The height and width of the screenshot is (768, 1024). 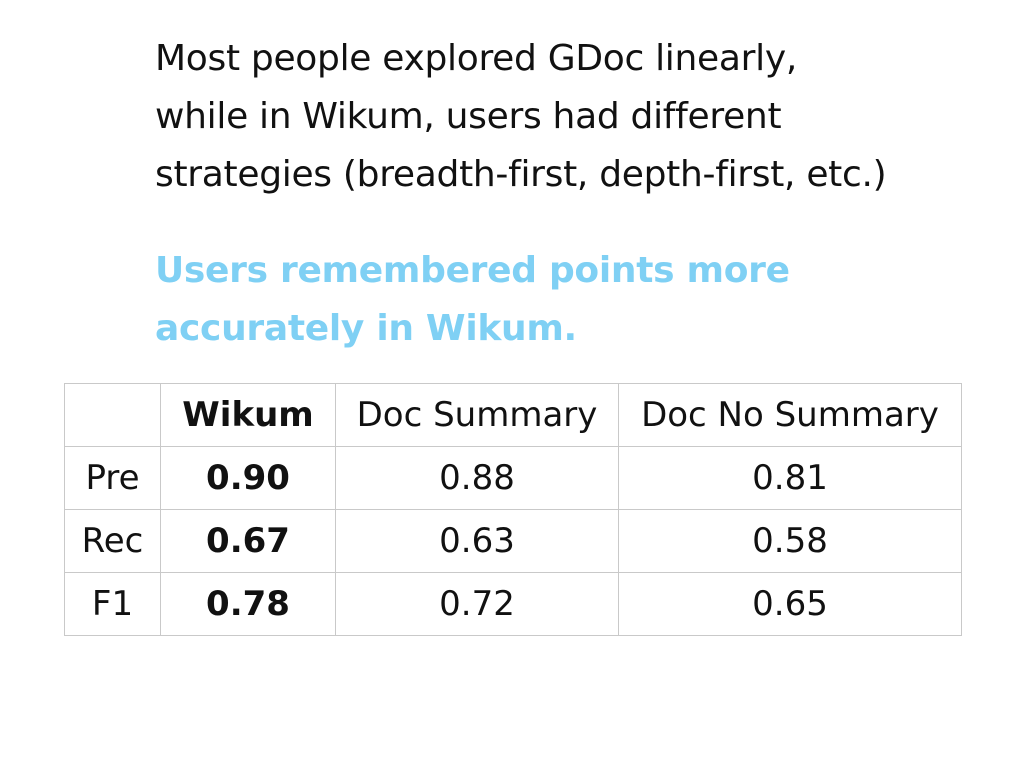 I want to click on cell-doc-summary: 0.88, so click(x=477, y=478).